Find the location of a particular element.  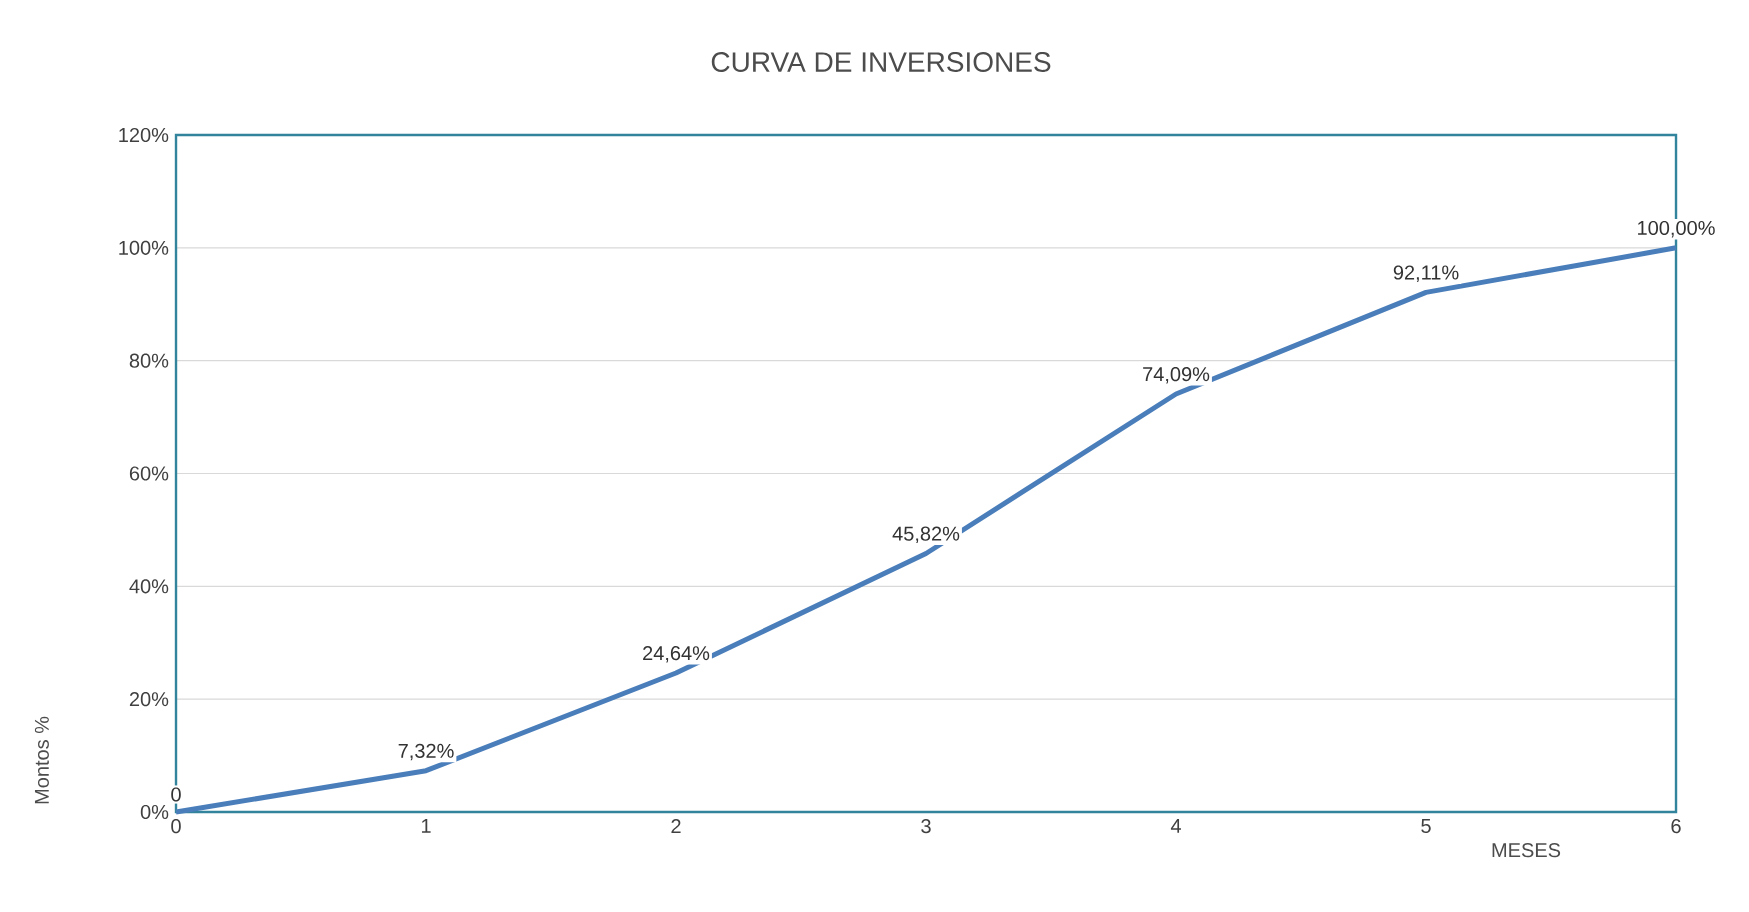

y-tick-label: 0% is located at coordinates (154, 812).